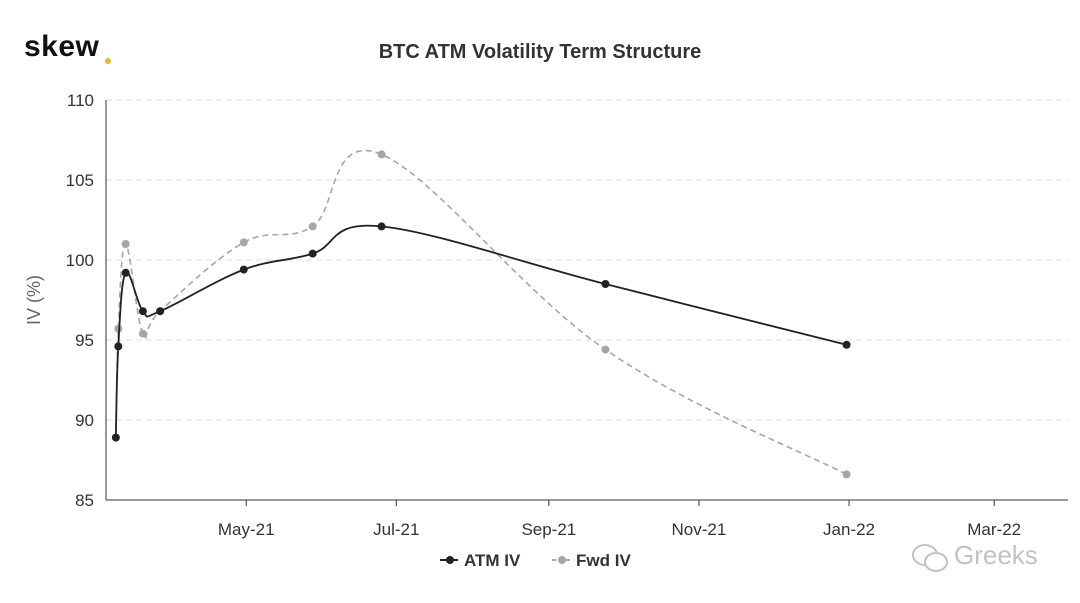  What do you see at coordinates (535, 560) in the screenshot?
I see `legend: ATM IV Fwd IV` at bounding box center [535, 560].